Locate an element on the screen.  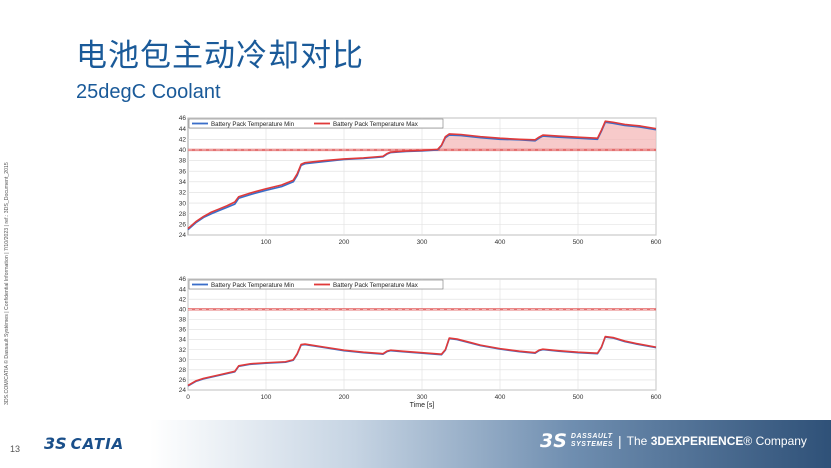
dassault-wordmark: DASSAULT SYSTEMES is located at coordinates (592, 441).